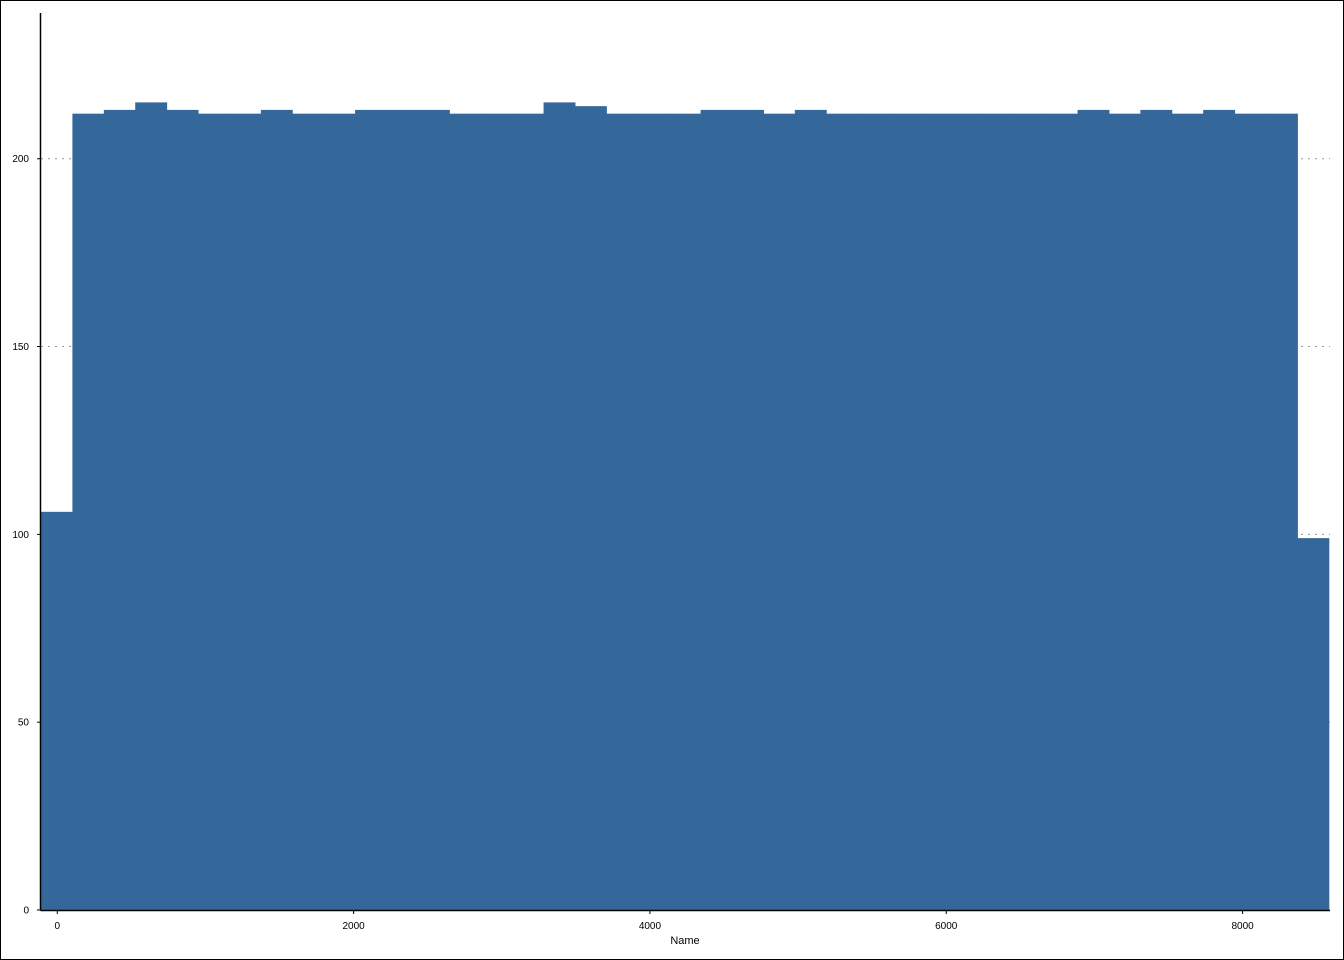  I want to click on x-tick-label: 8000, so click(1242, 926).